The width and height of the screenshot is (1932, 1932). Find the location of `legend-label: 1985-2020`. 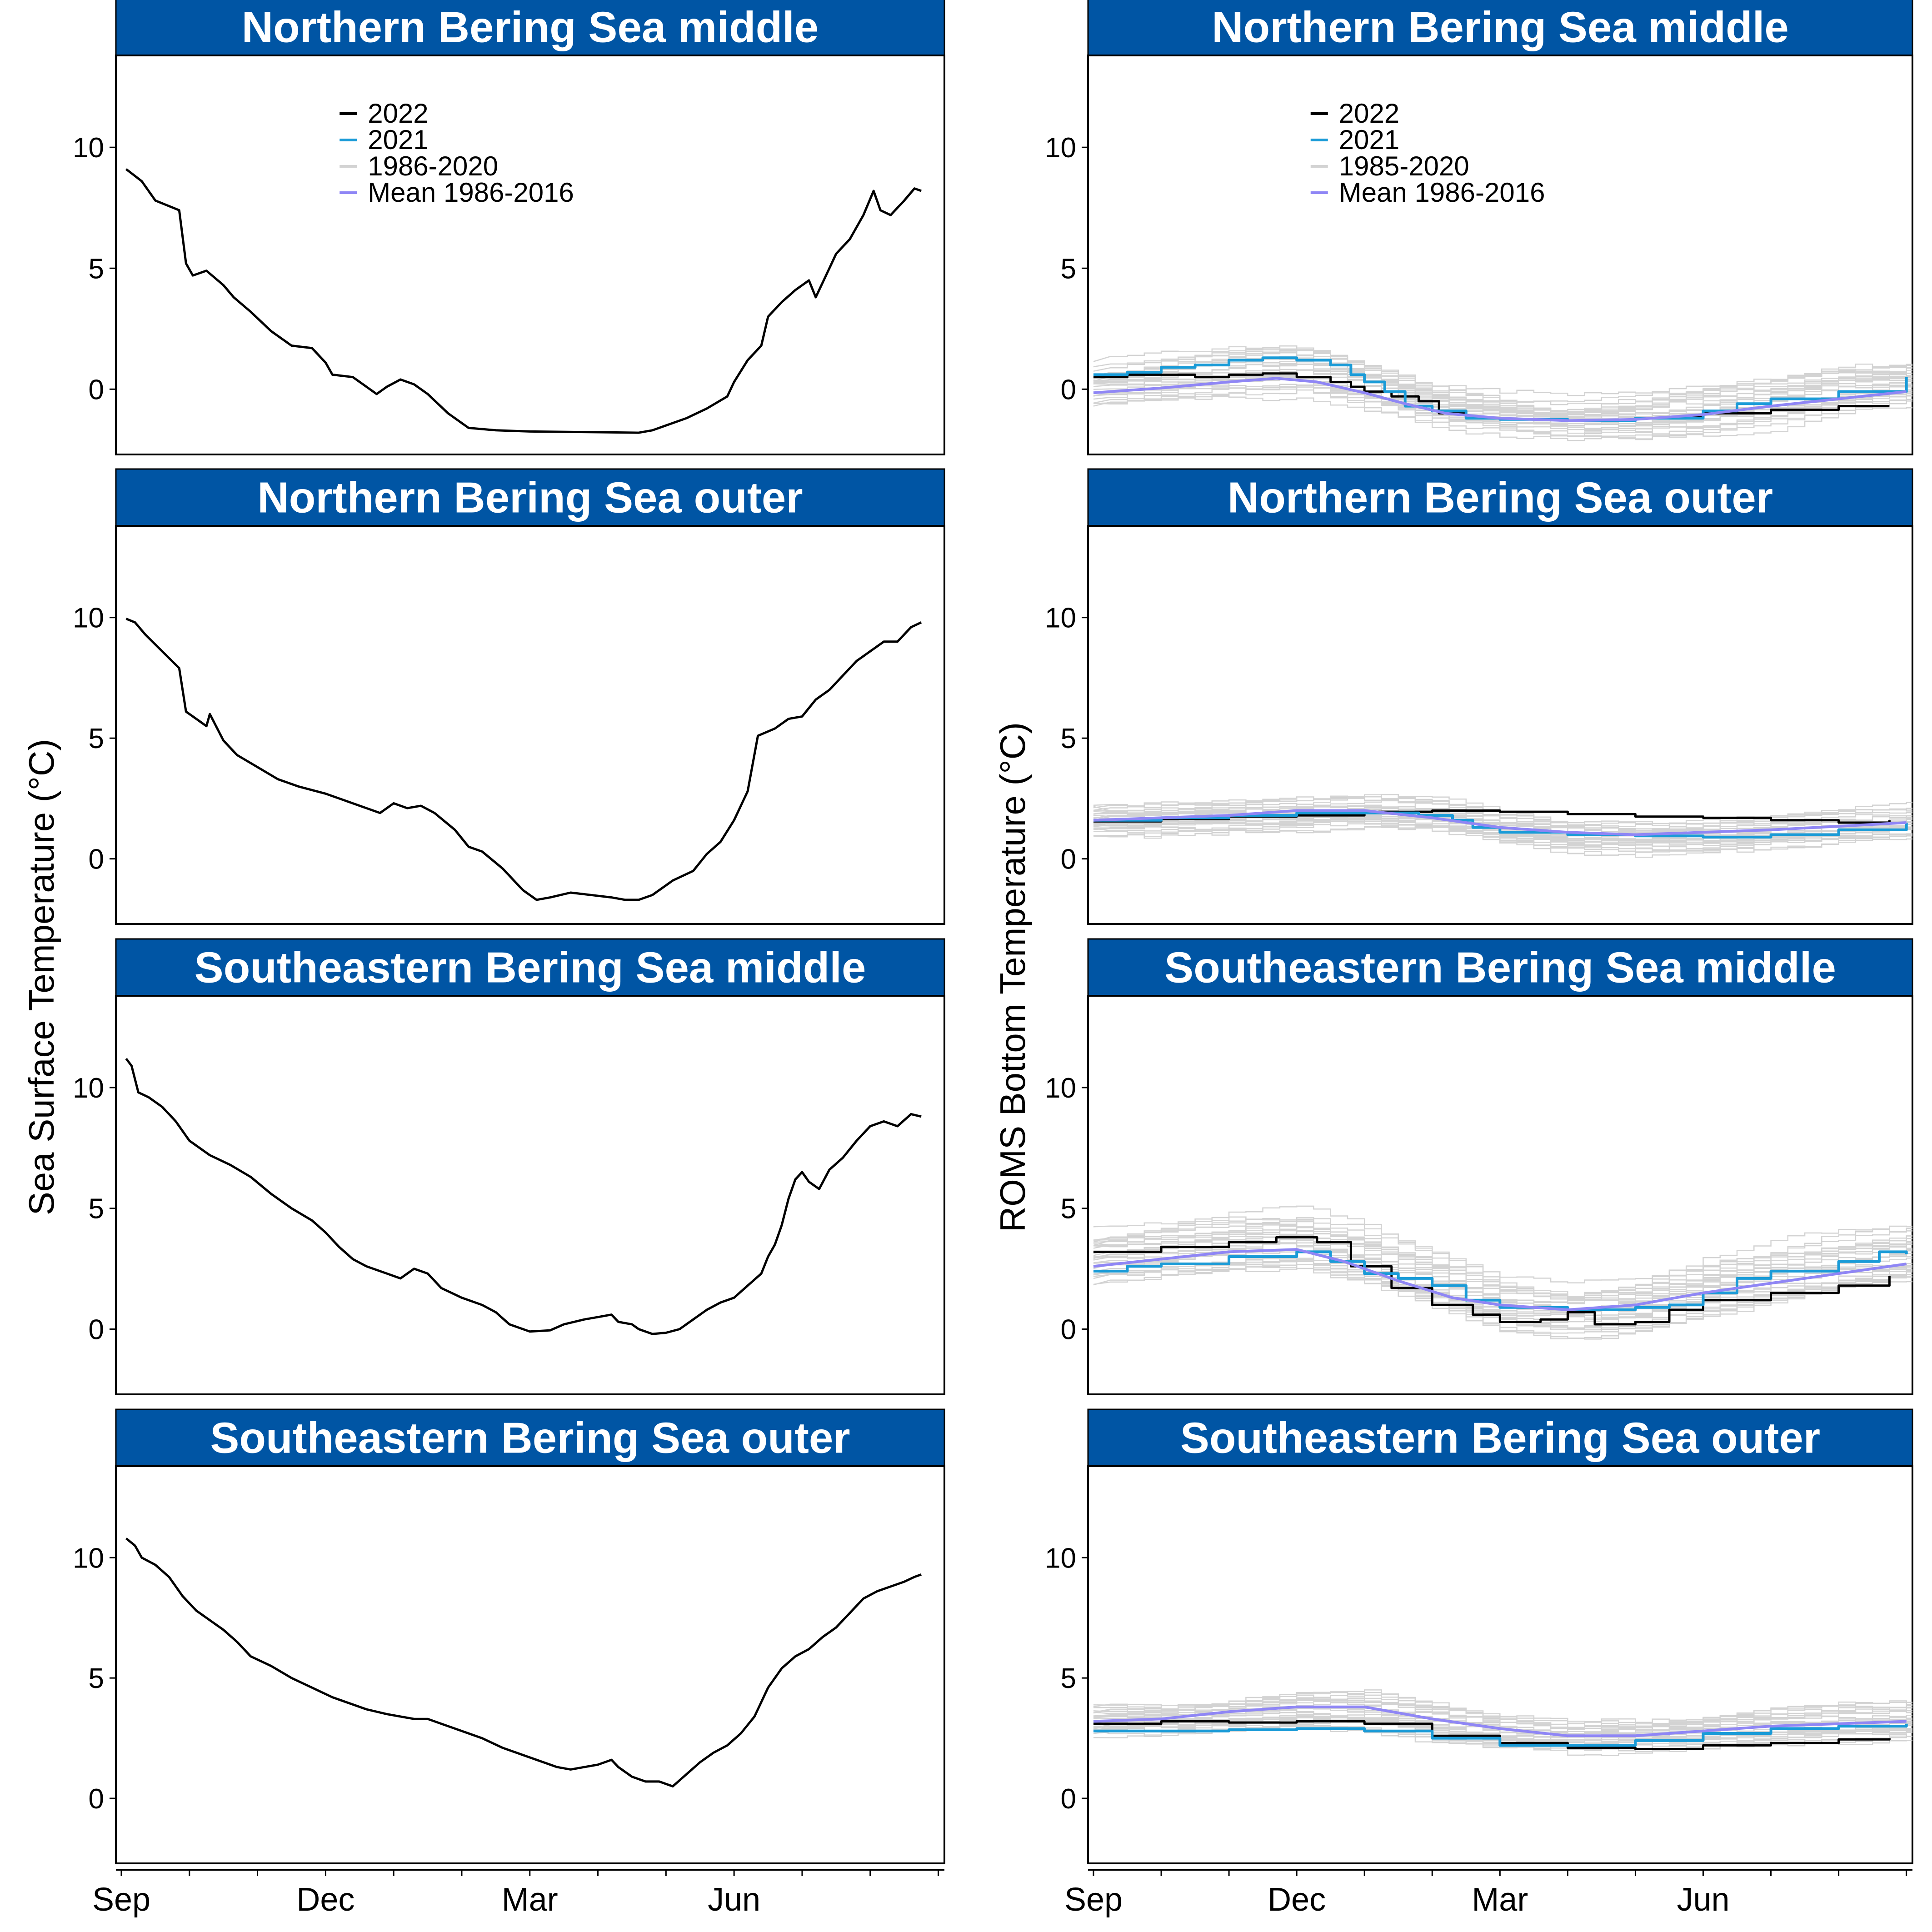

legend-label: 1985-2020 is located at coordinates (1404, 166).